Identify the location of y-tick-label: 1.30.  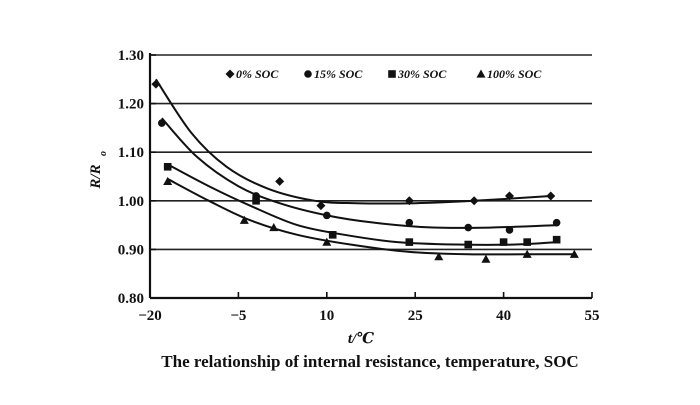
(131, 56).